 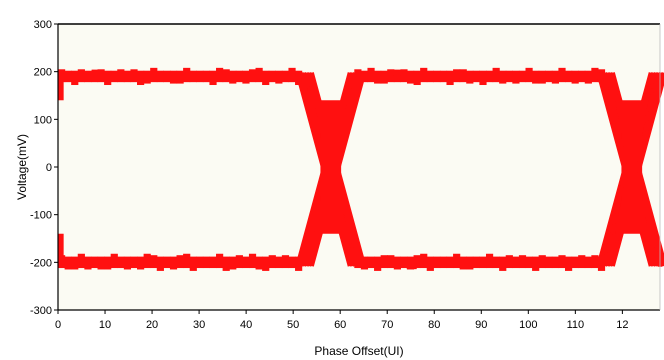 I want to click on x-tick-label: 40, so click(x=246, y=325).